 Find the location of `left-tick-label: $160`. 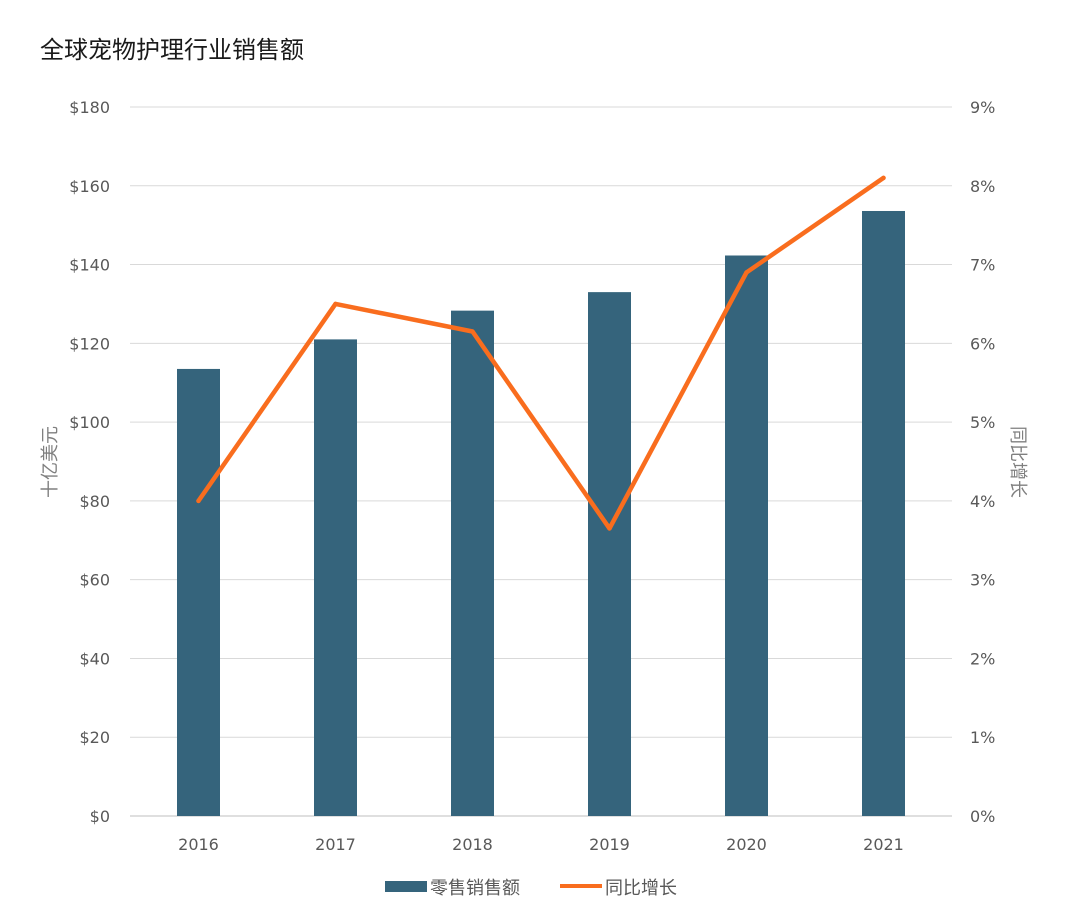

left-tick-label: $160 is located at coordinates (89, 186).